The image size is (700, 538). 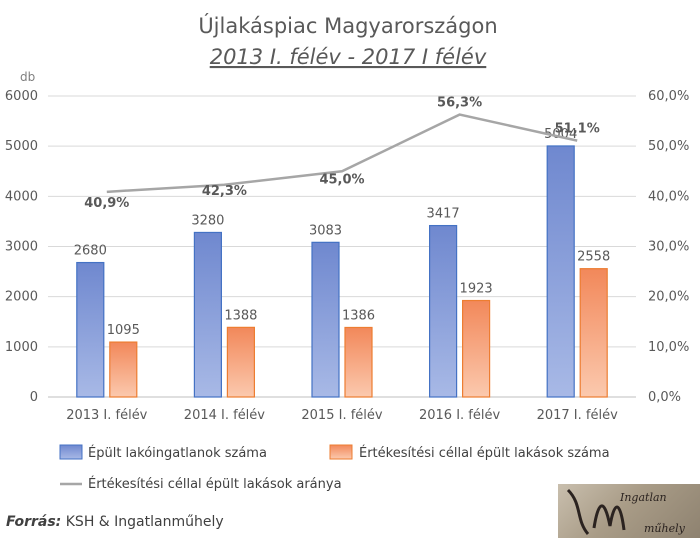 What do you see at coordinates (90, 251) in the screenshot?
I see `bar-built-label: 2680` at bounding box center [90, 251].